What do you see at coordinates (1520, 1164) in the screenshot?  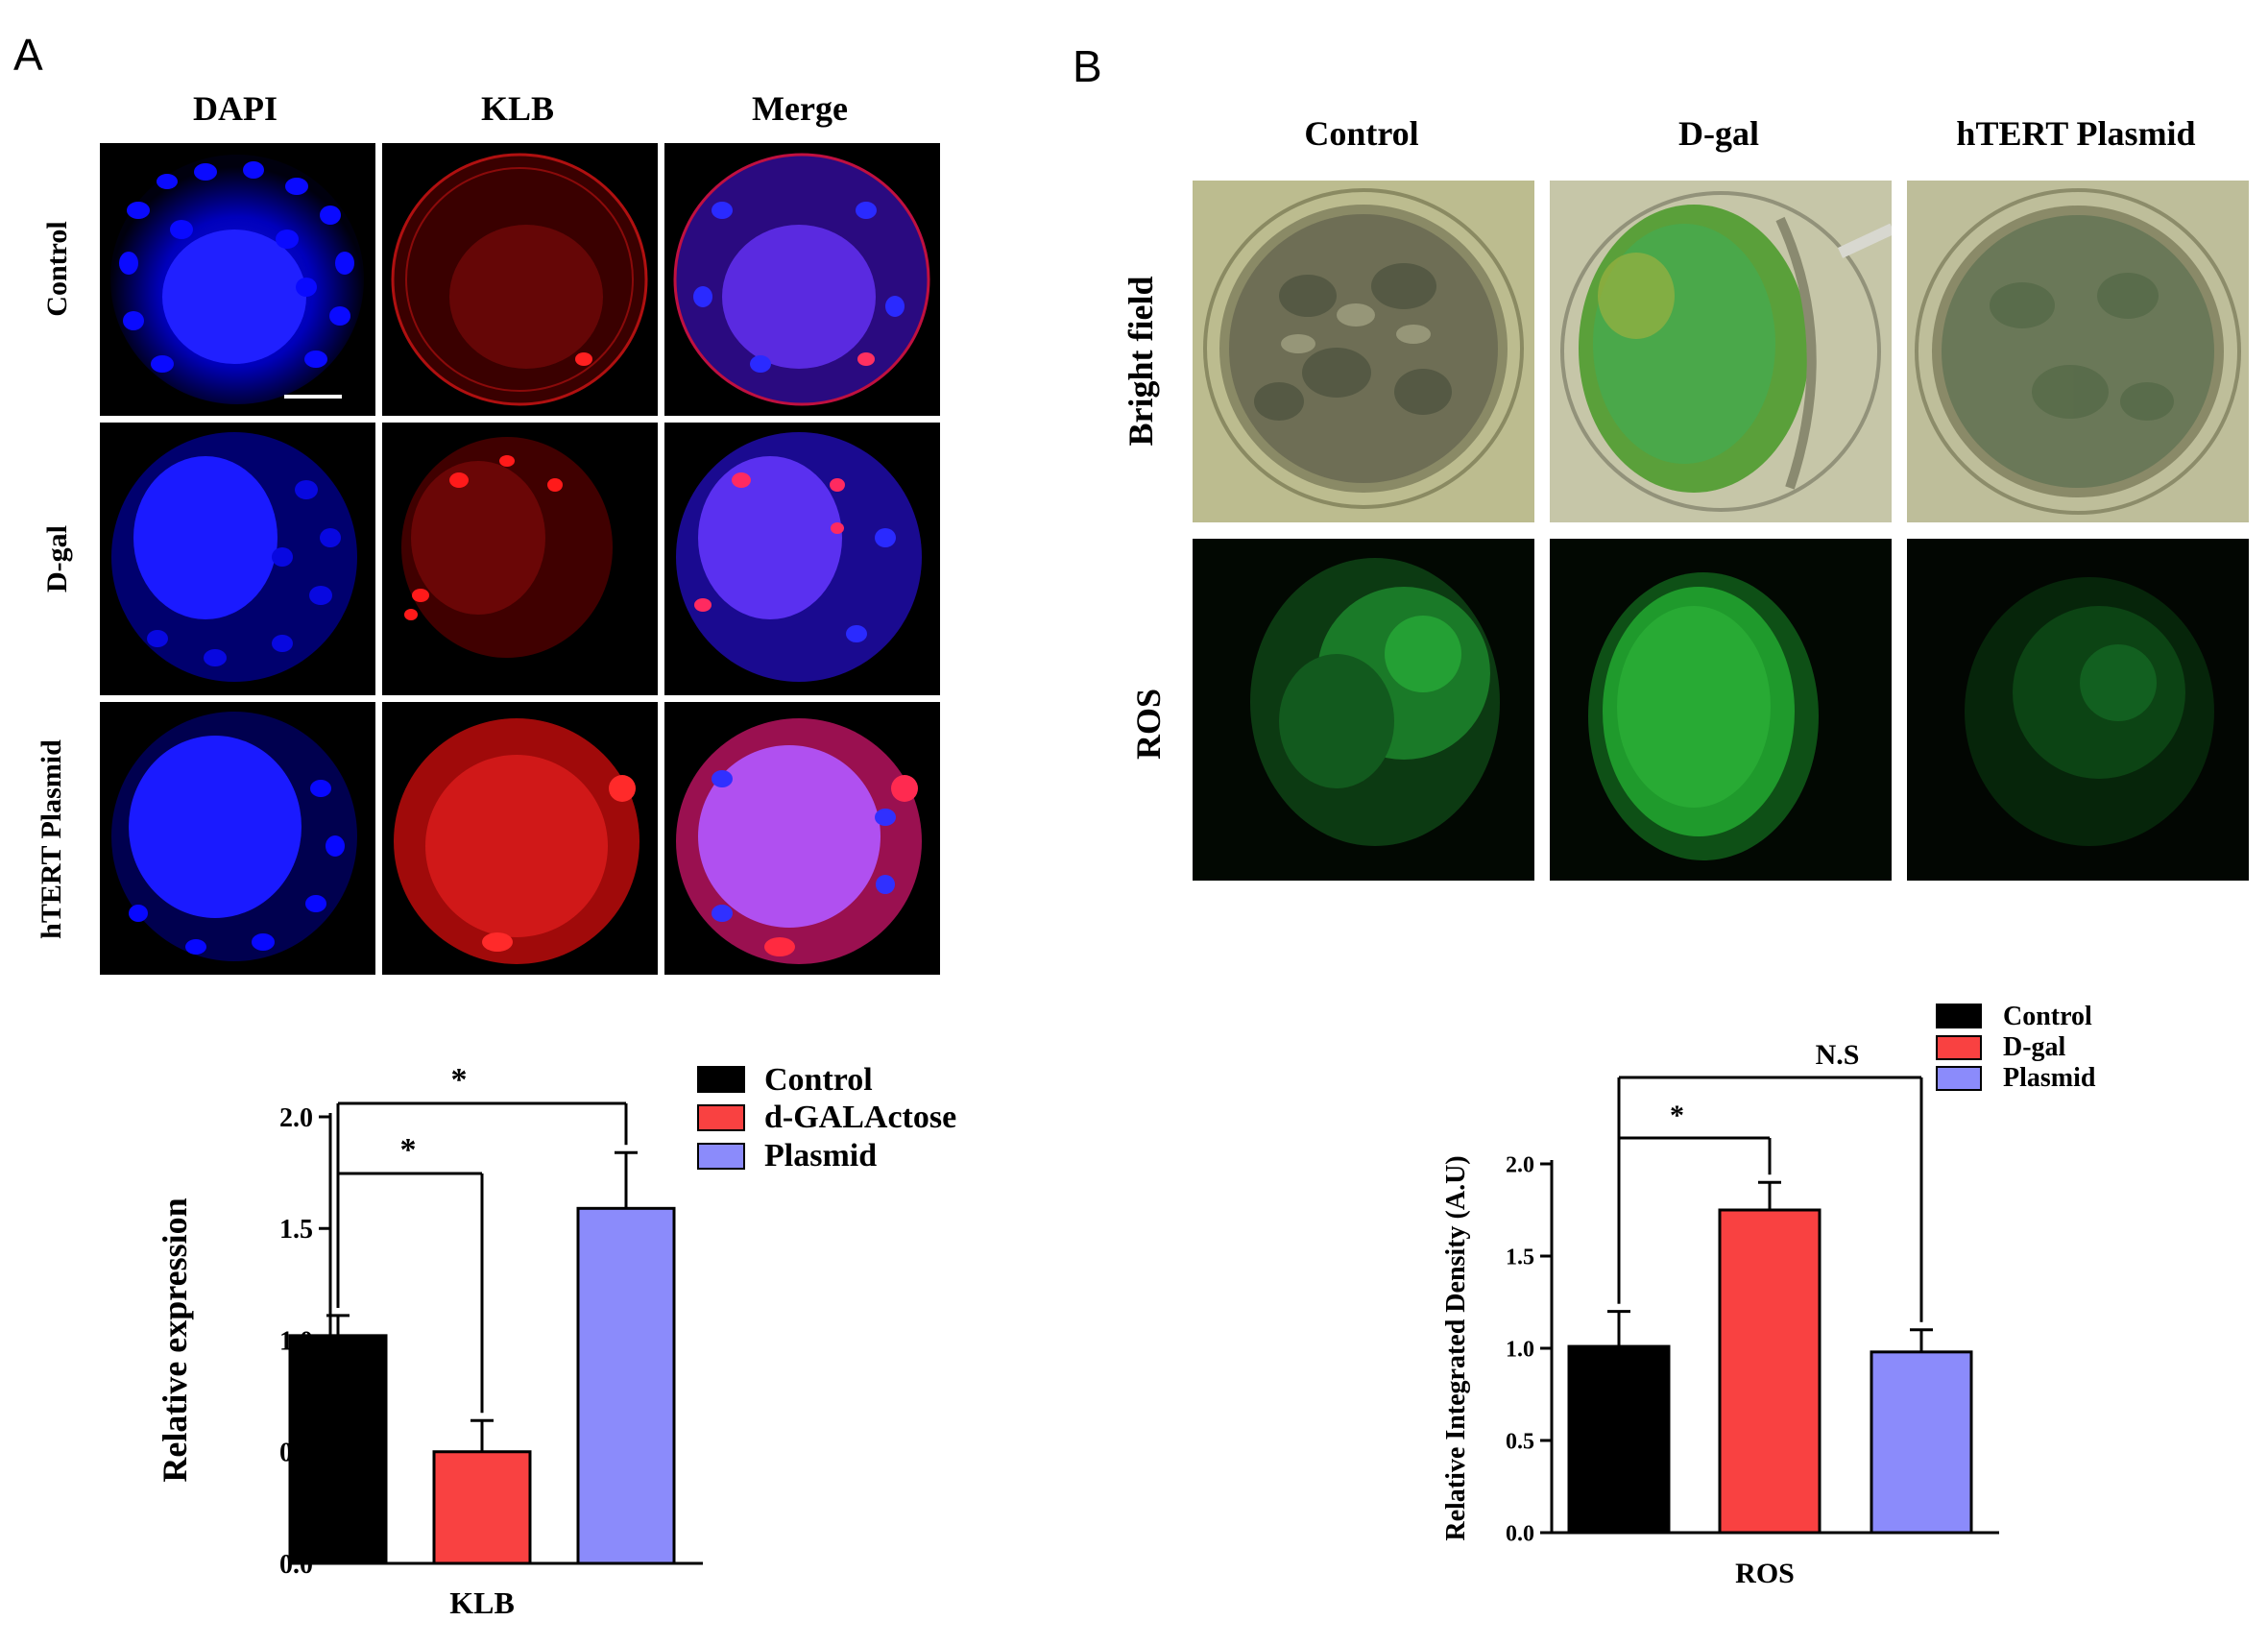 I see `chart-b-y-tick-label: 2.0` at bounding box center [1520, 1164].